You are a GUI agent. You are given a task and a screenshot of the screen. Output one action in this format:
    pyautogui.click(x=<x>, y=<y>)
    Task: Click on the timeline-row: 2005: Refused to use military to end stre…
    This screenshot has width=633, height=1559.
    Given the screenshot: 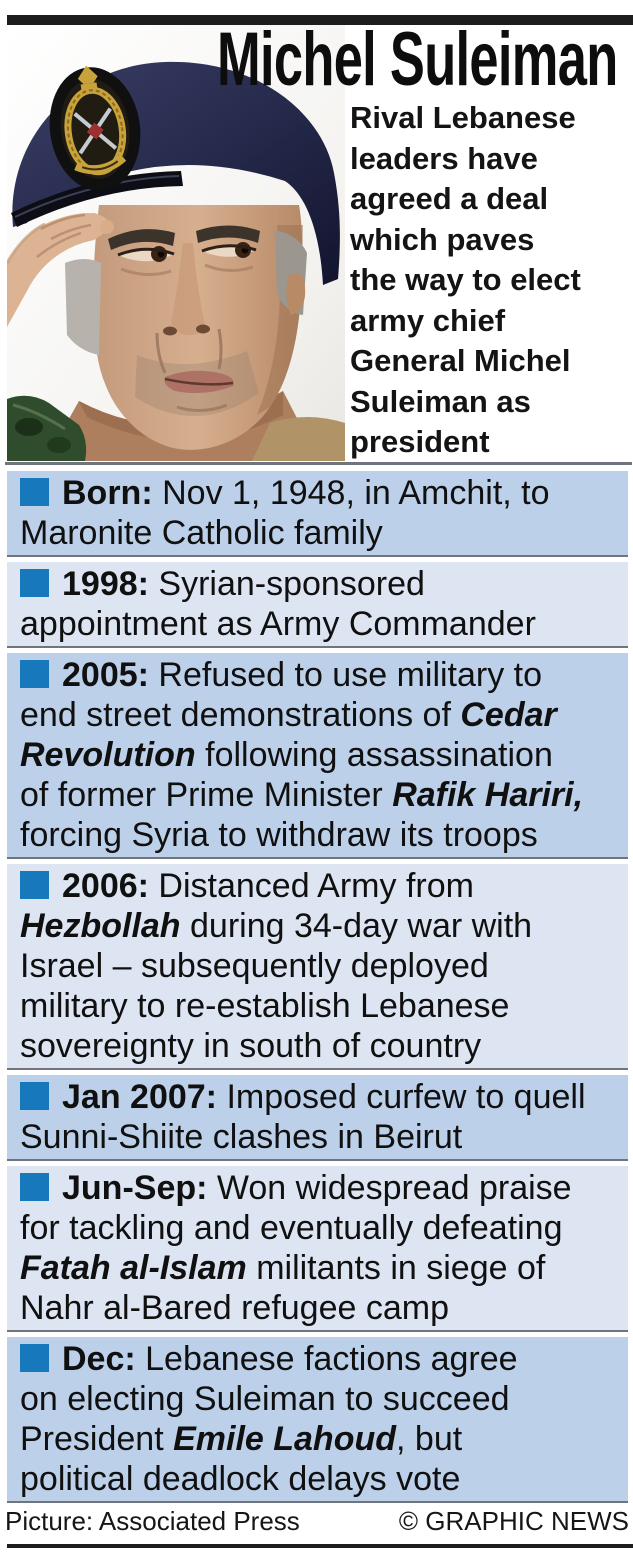 What is the action you would take?
    pyautogui.click(x=317, y=756)
    